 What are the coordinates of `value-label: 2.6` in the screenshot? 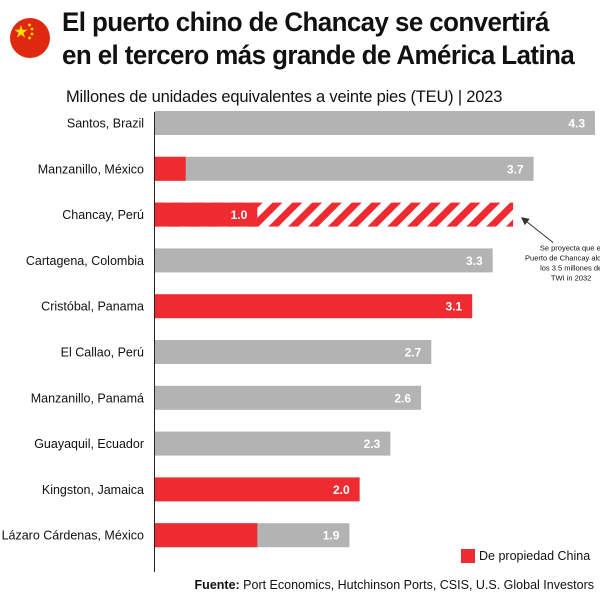 It's located at (402, 398).